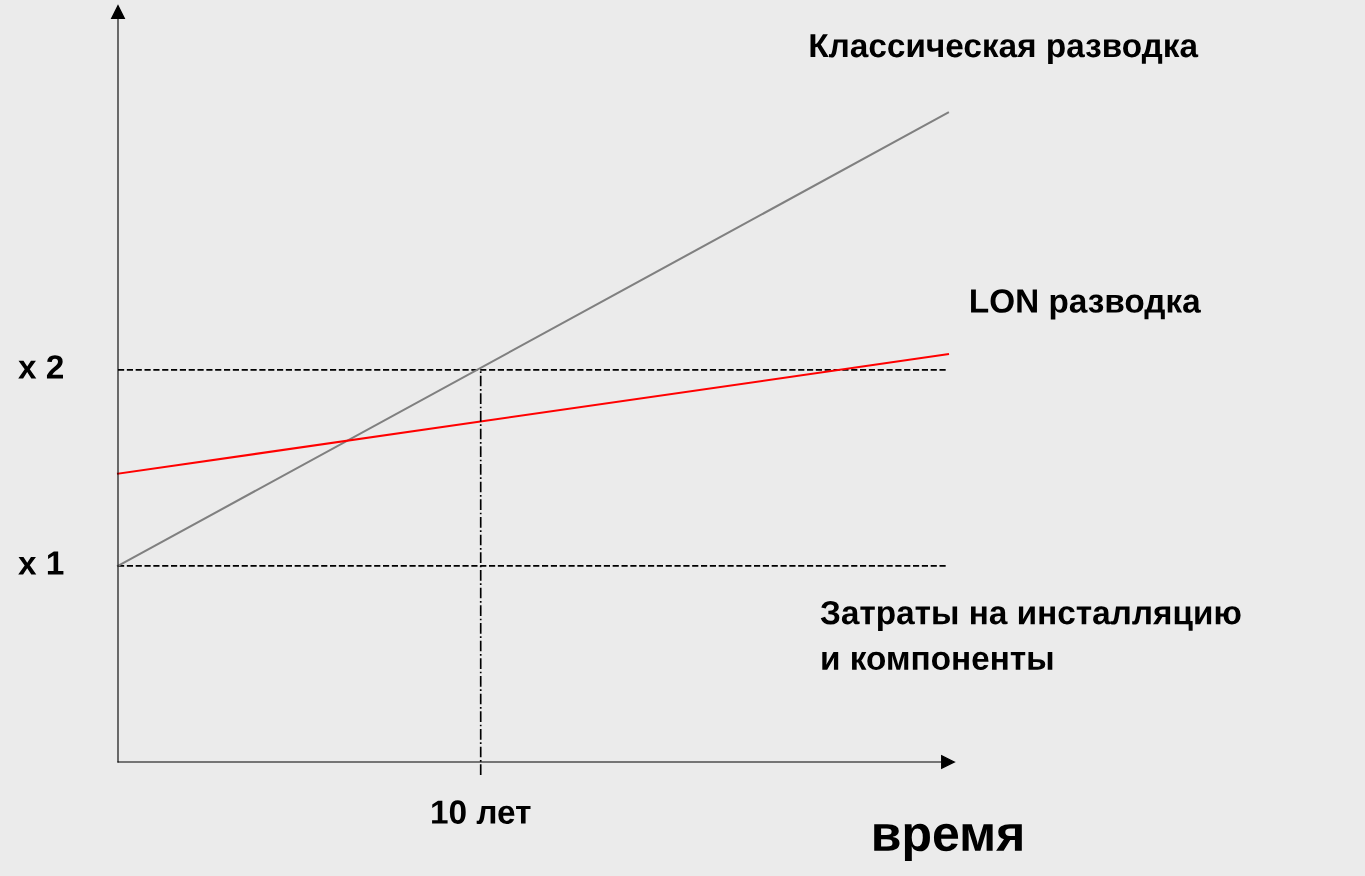  What do you see at coordinates (1086, 304) in the screenshot?
I see `series-label: LON разводка` at bounding box center [1086, 304].